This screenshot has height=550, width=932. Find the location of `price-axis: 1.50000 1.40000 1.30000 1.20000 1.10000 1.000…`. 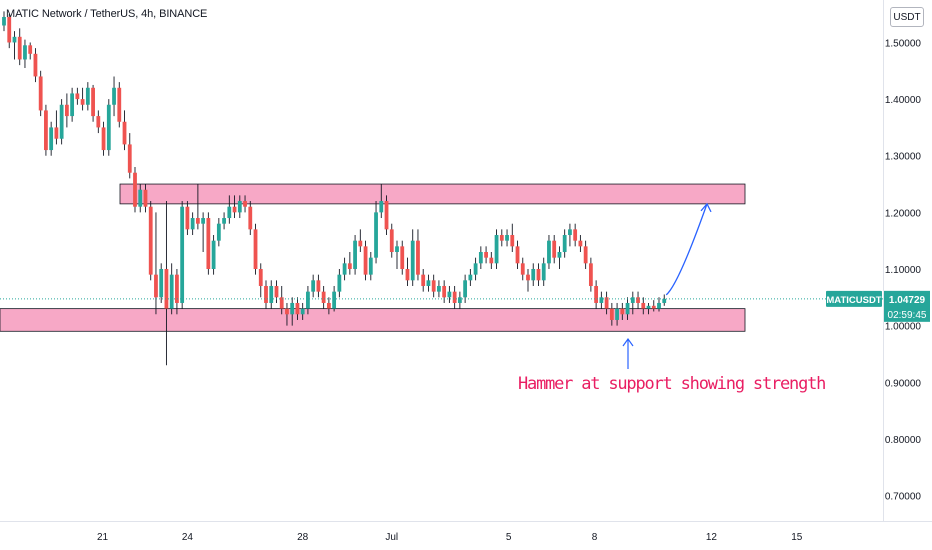

price-axis: 1.50000 1.40000 1.30000 1.20000 1.10000 1.000… is located at coordinates (903, 270).